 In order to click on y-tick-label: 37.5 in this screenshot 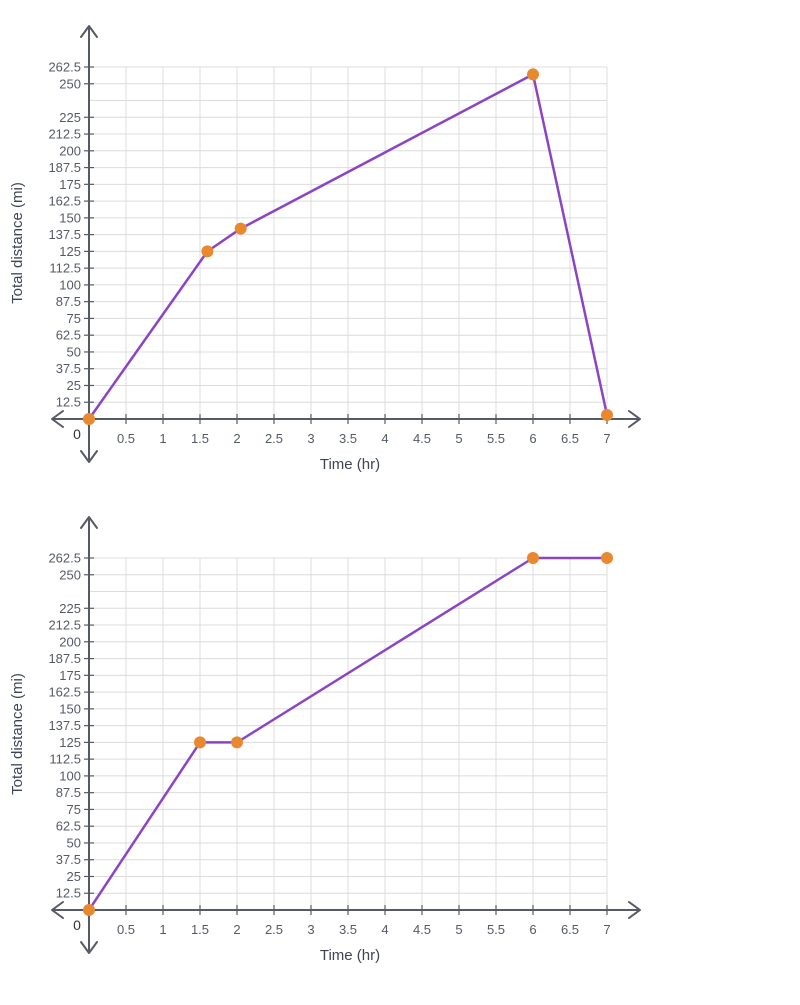, I will do `click(68, 859)`.